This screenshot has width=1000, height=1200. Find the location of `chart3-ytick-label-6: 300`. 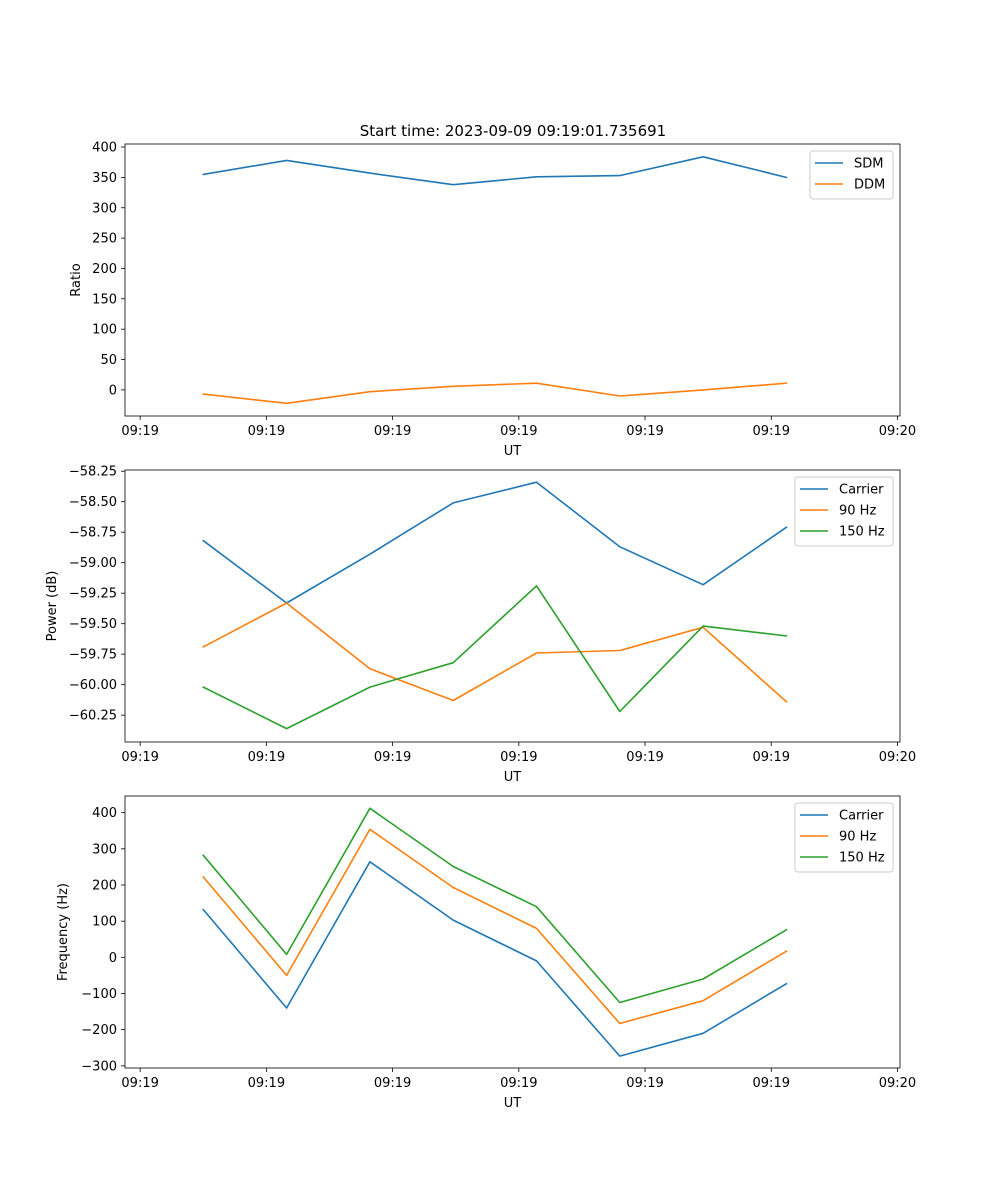

chart3-ytick-label-6: 300 is located at coordinates (104, 849).